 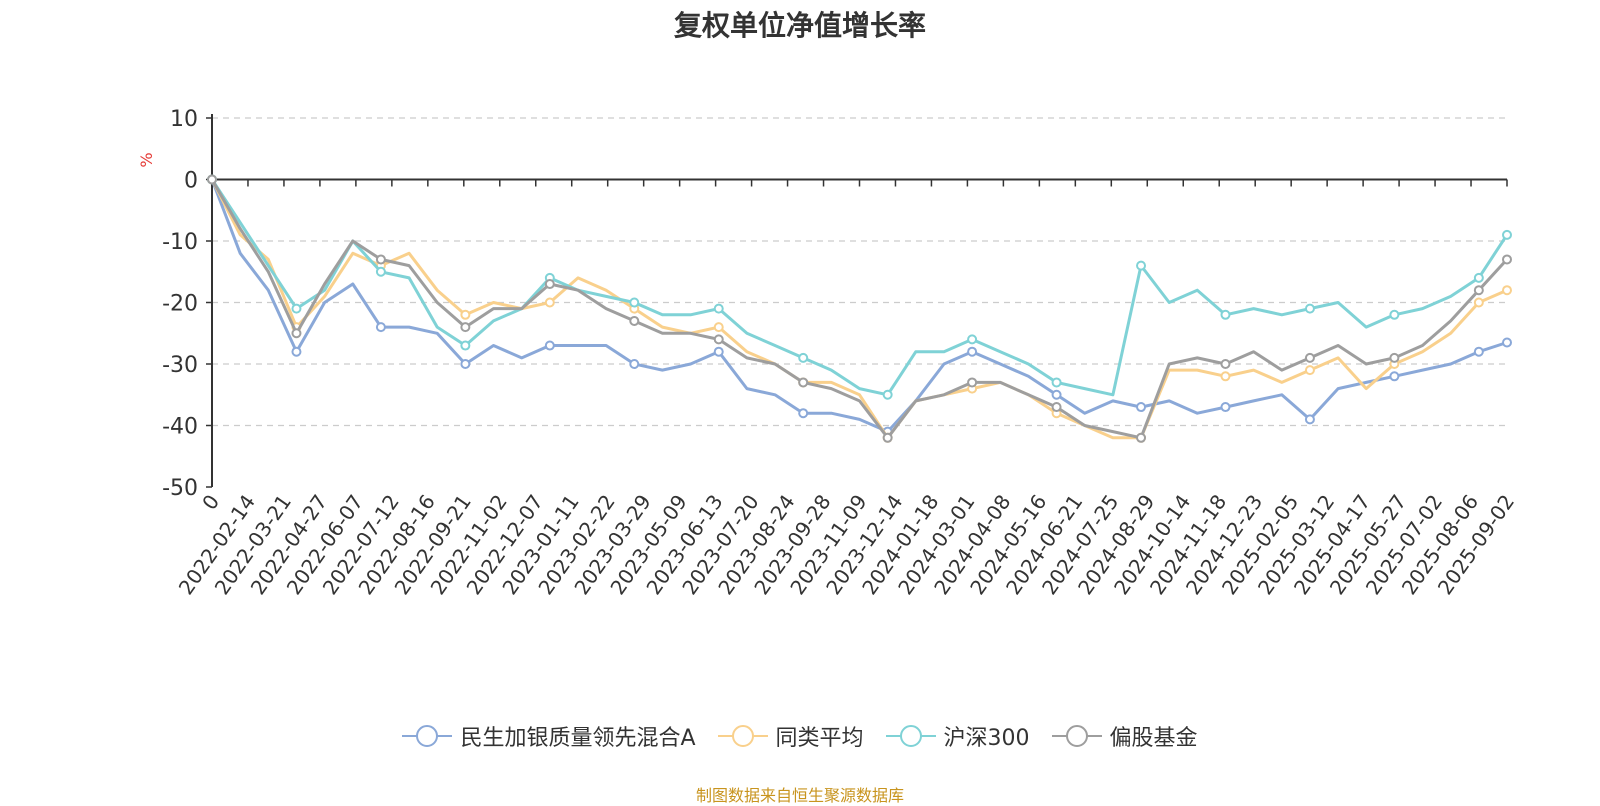 What do you see at coordinates (986, 738) in the screenshot?
I see `legend-label: 沪深300` at bounding box center [986, 738].